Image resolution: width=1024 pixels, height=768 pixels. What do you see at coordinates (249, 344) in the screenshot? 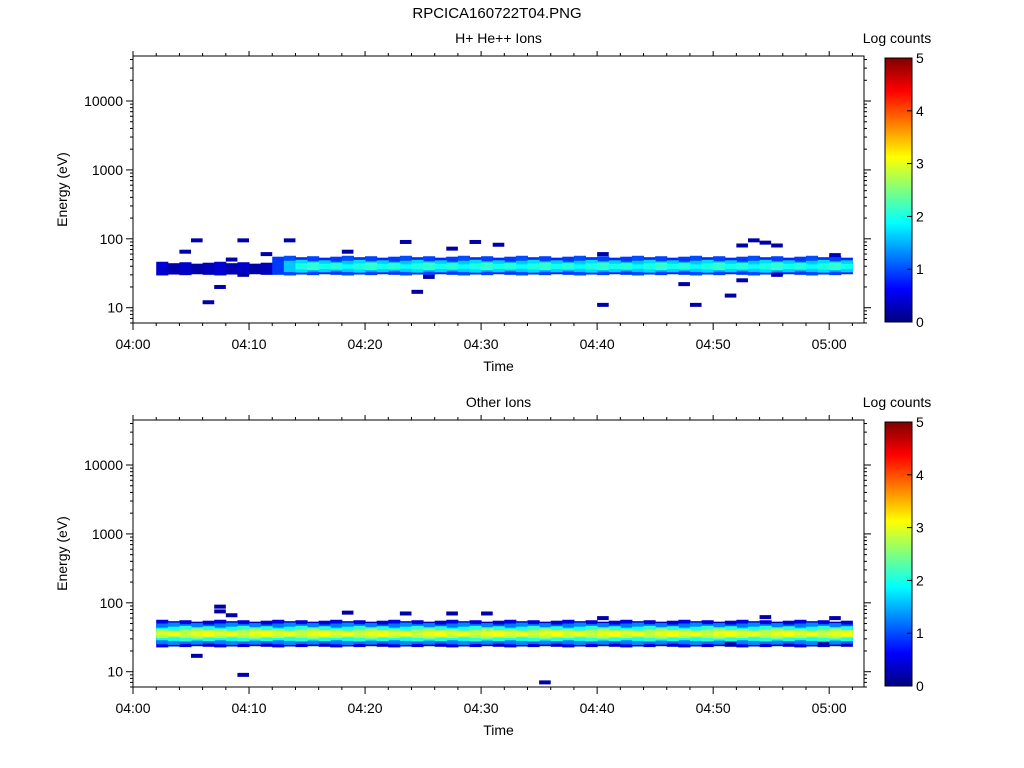
I see `x-tick-label: 04:10` at bounding box center [249, 344].